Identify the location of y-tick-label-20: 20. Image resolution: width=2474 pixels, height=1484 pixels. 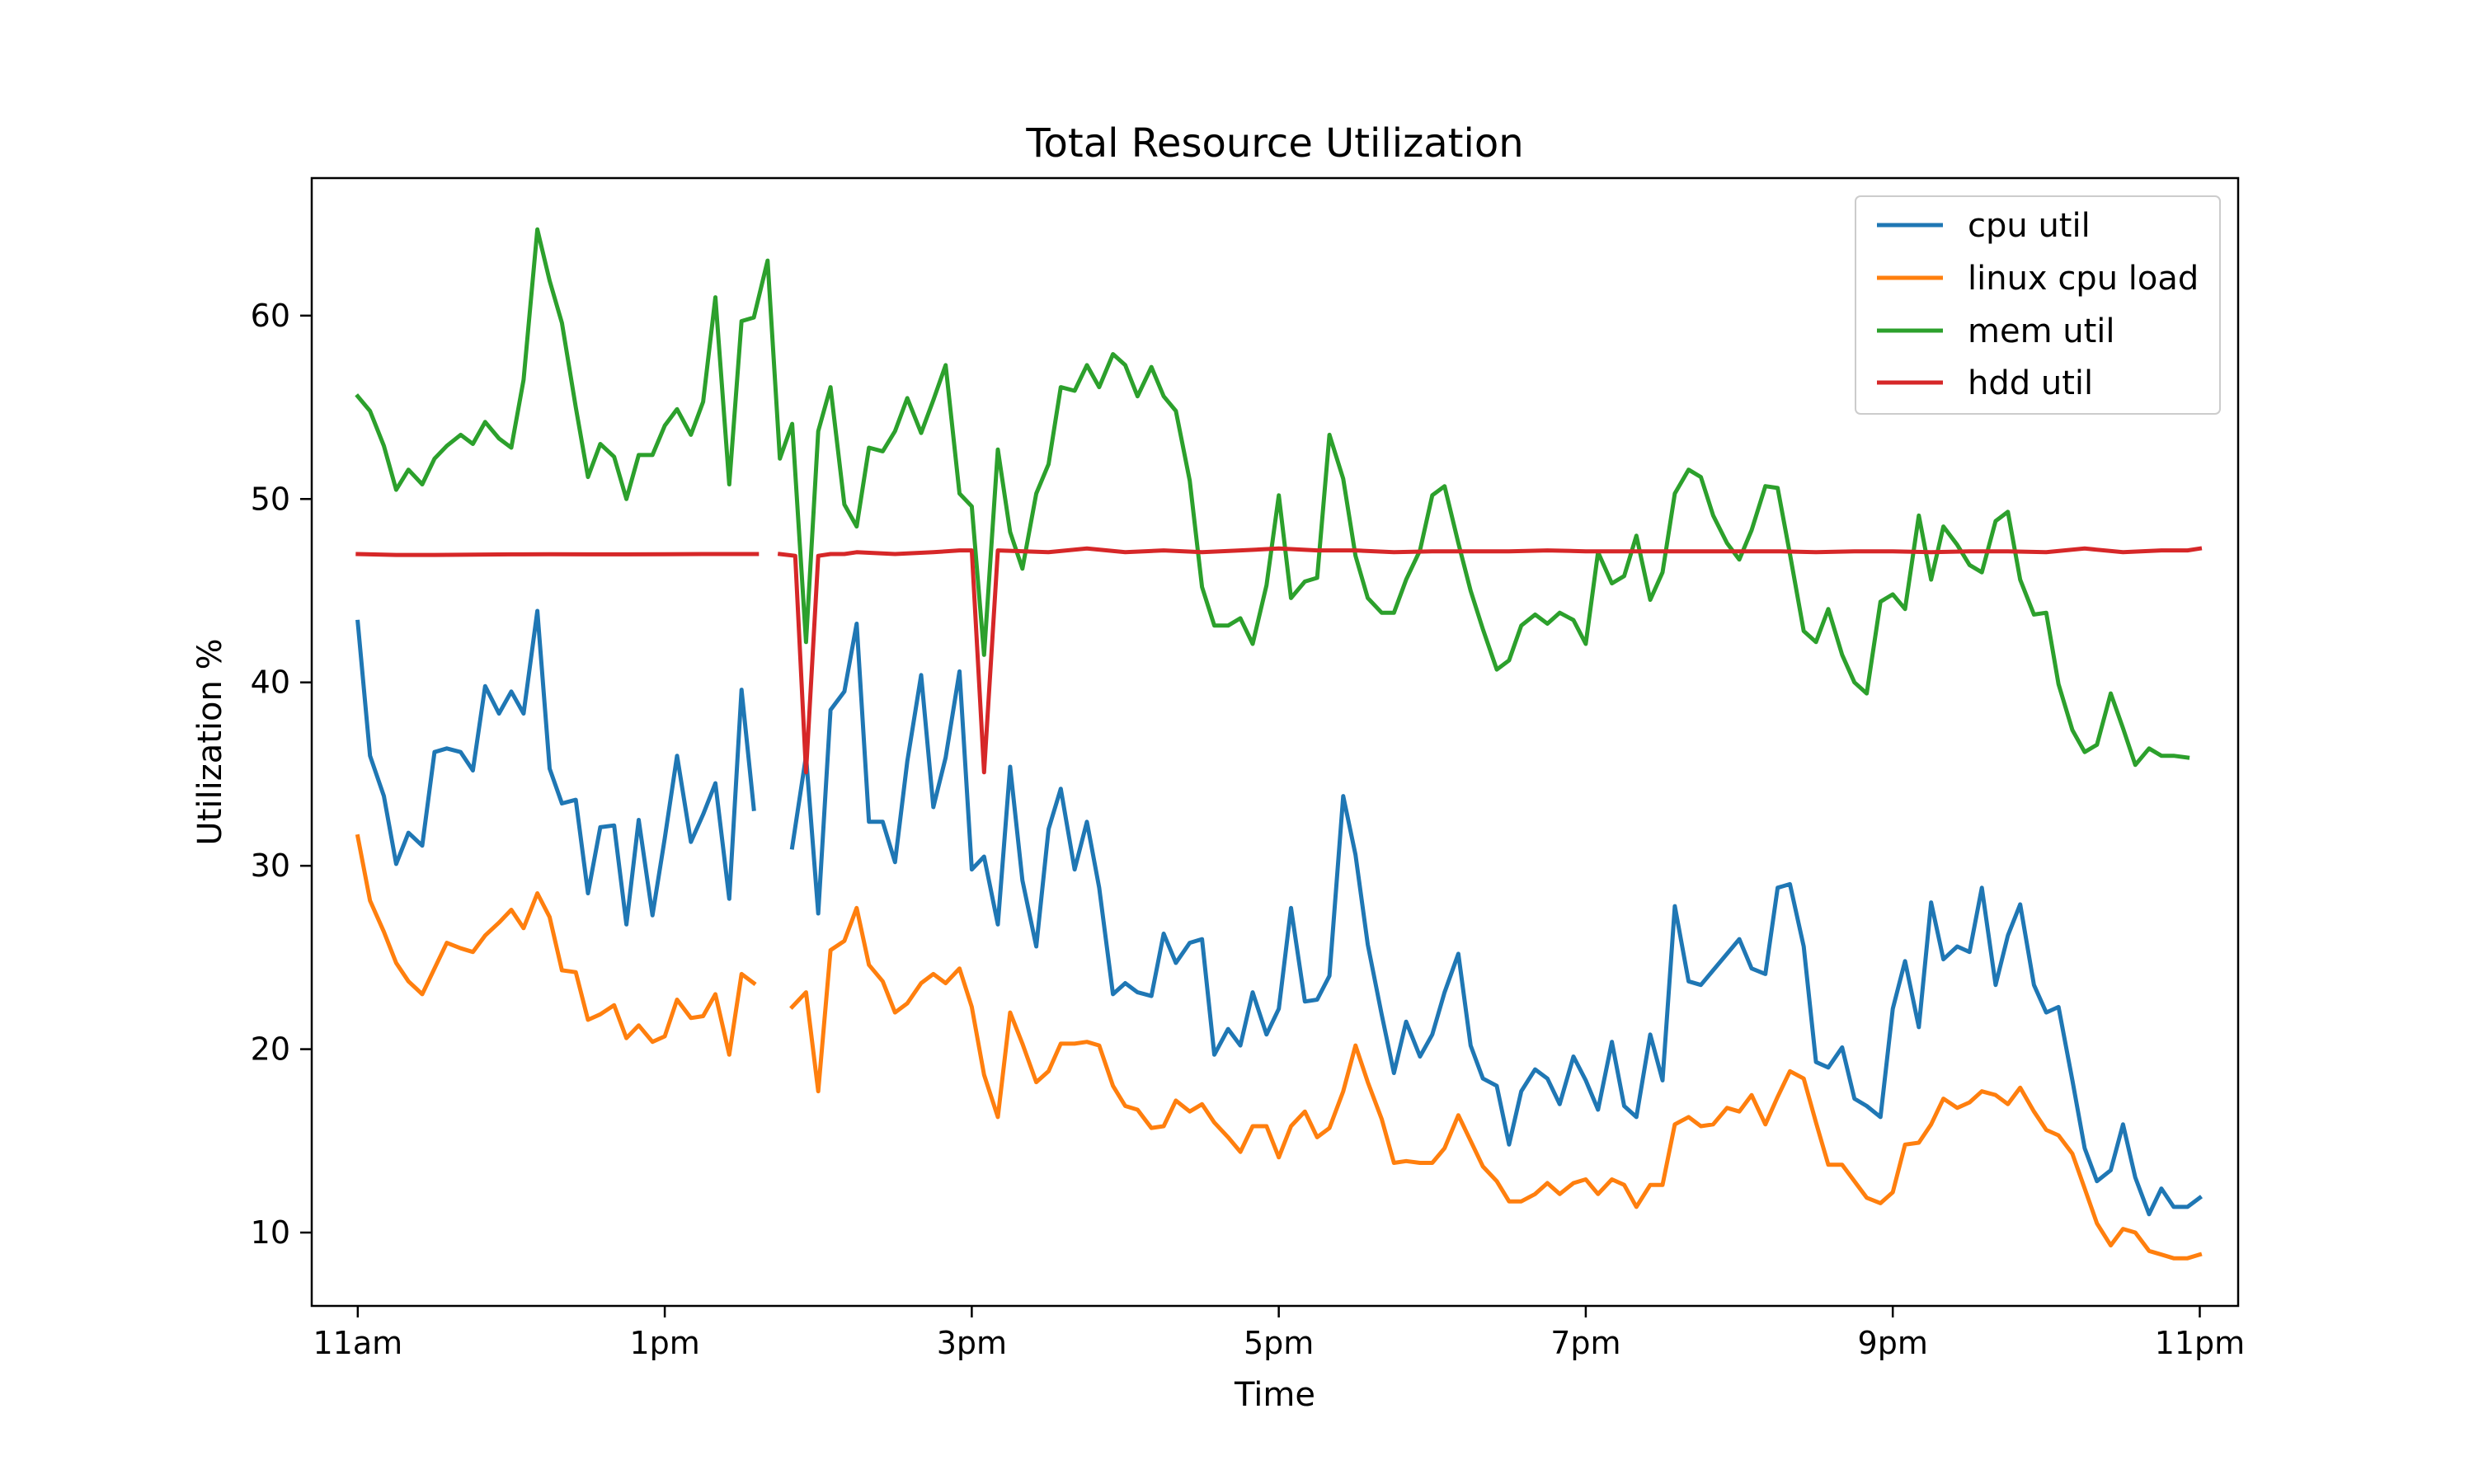
(270, 1049).